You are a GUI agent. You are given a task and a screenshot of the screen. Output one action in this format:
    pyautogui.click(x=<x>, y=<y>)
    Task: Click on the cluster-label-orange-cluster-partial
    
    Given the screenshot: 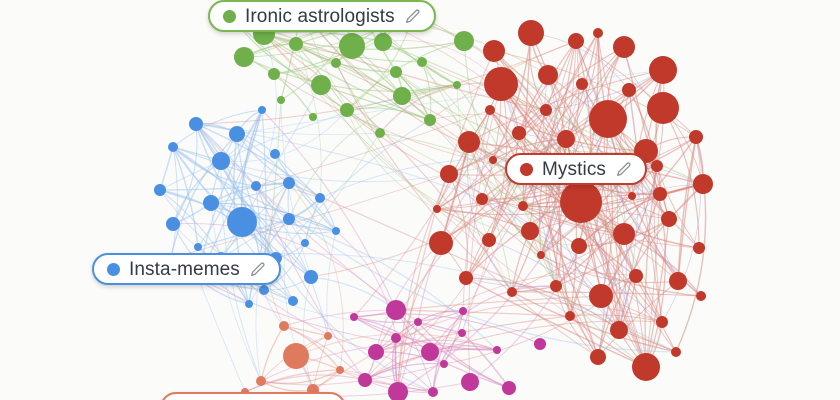 What is the action you would take?
    pyautogui.click(x=253, y=396)
    